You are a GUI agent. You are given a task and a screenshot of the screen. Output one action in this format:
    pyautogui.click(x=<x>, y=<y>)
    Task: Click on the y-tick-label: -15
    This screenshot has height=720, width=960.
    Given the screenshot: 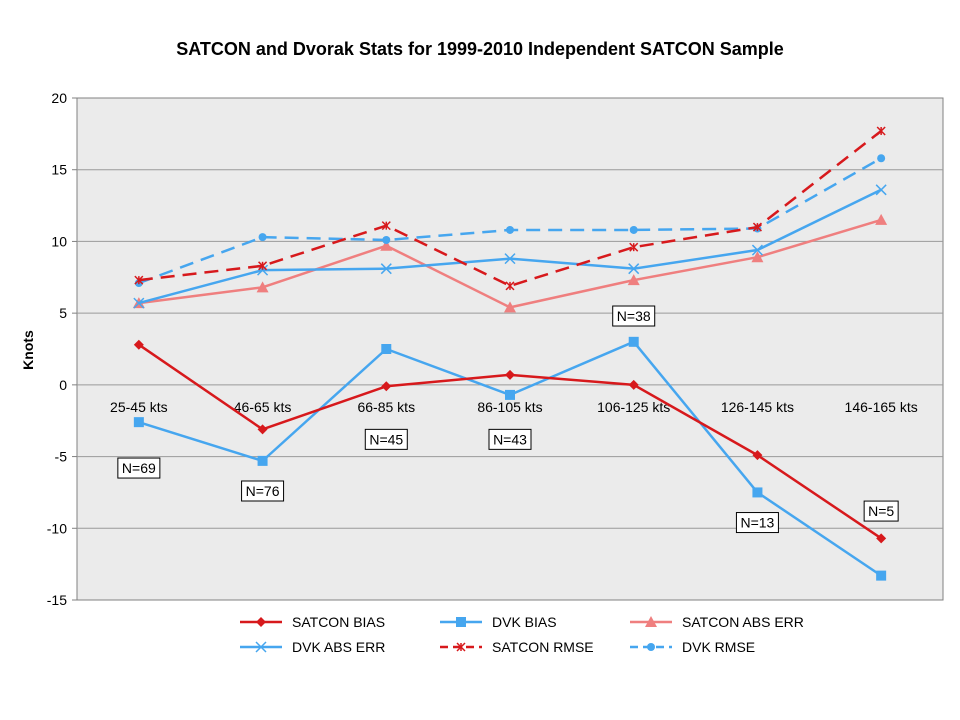 What is the action you would take?
    pyautogui.click(x=57, y=600)
    